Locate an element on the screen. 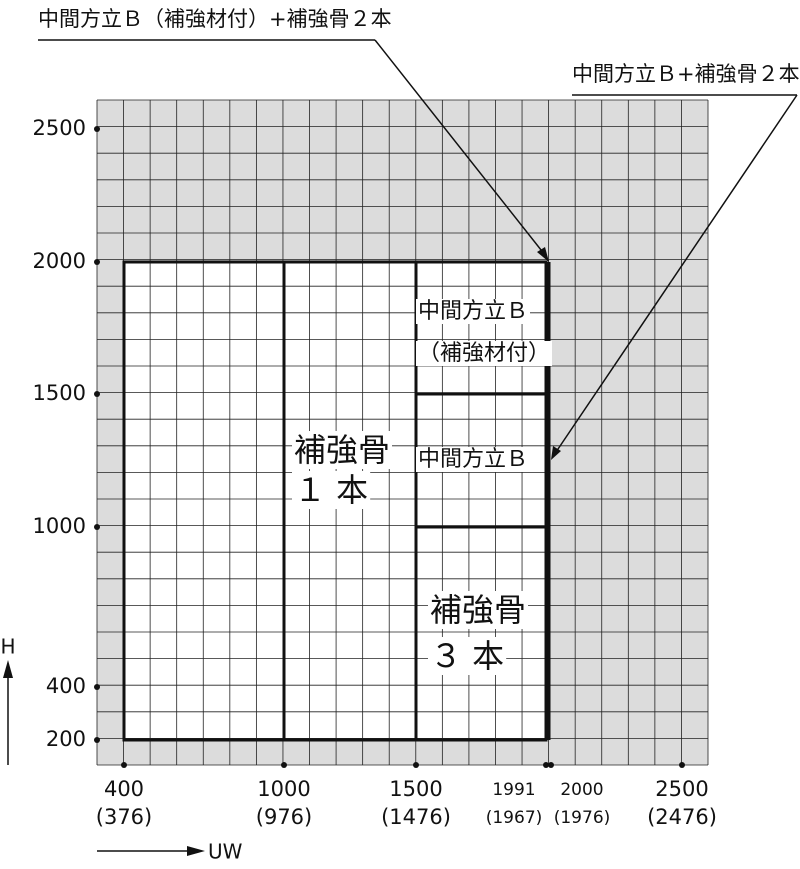  x-tick-sub: (1476) is located at coordinates (416, 817).